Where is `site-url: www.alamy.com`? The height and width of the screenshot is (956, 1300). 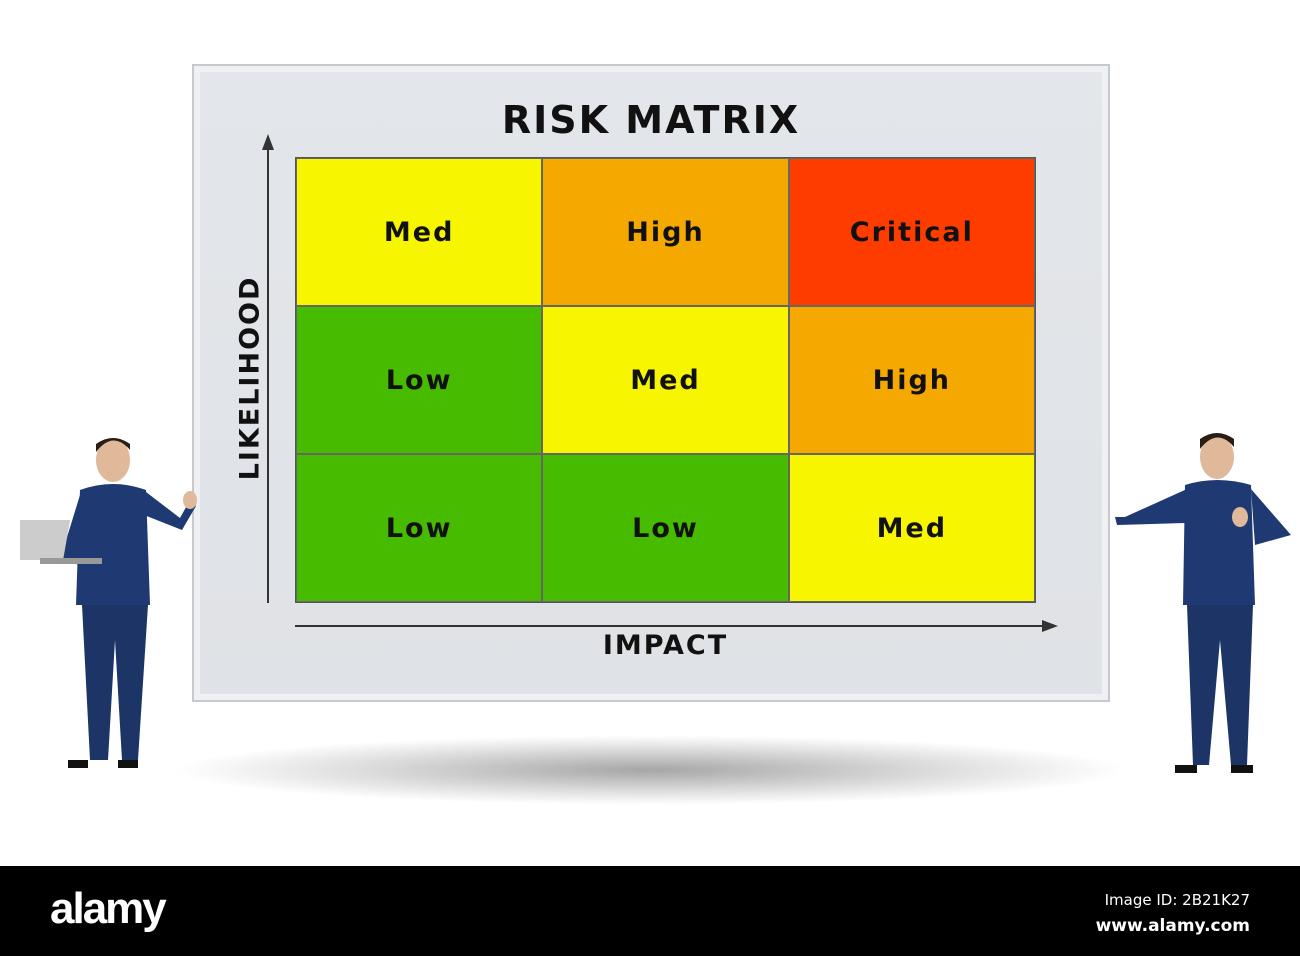
site-url: www.alamy.com is located at coordinates (1172, 926).